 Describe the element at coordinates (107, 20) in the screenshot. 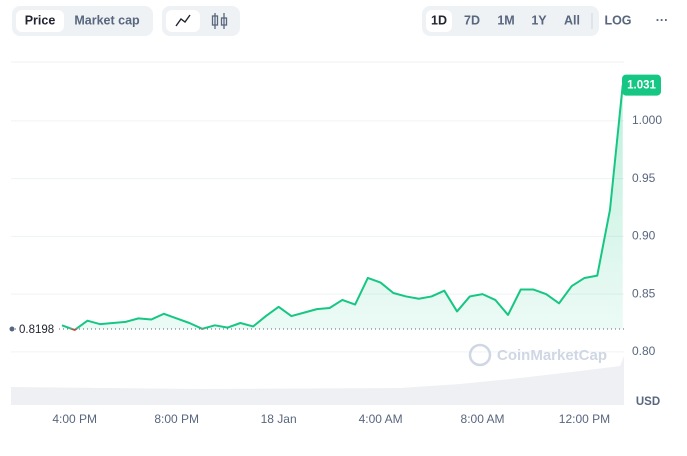

I see `view-button: Market cap` at that location.